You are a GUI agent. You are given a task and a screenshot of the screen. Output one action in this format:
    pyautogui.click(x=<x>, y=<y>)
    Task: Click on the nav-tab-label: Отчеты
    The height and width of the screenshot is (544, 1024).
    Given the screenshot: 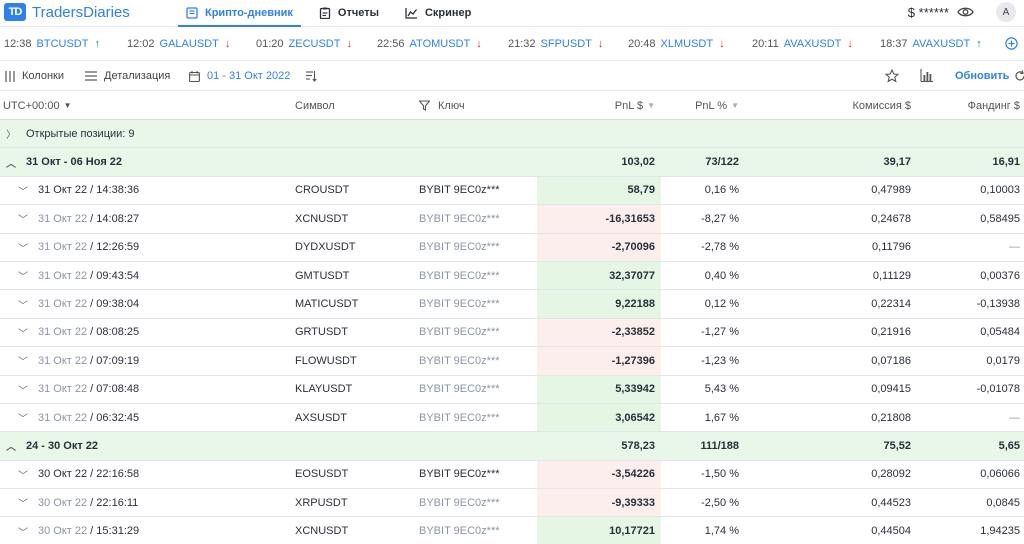 What is the action you would take?
    pyautogui.click(x=358, y=12)
    